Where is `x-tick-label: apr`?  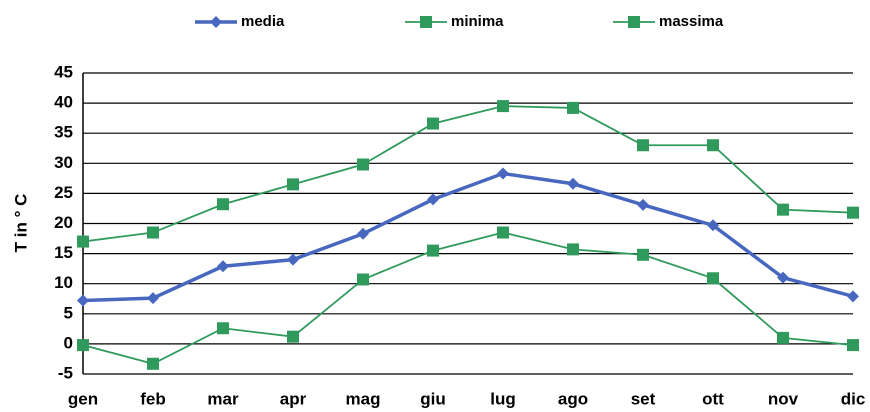 x-tick-label: apr is located at coordinates (293, 398).